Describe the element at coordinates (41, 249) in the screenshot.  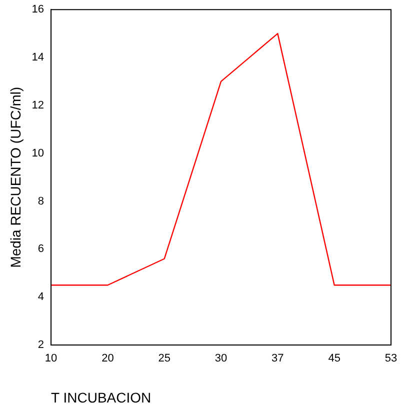
I see `y-tick-label: 6` at that location.